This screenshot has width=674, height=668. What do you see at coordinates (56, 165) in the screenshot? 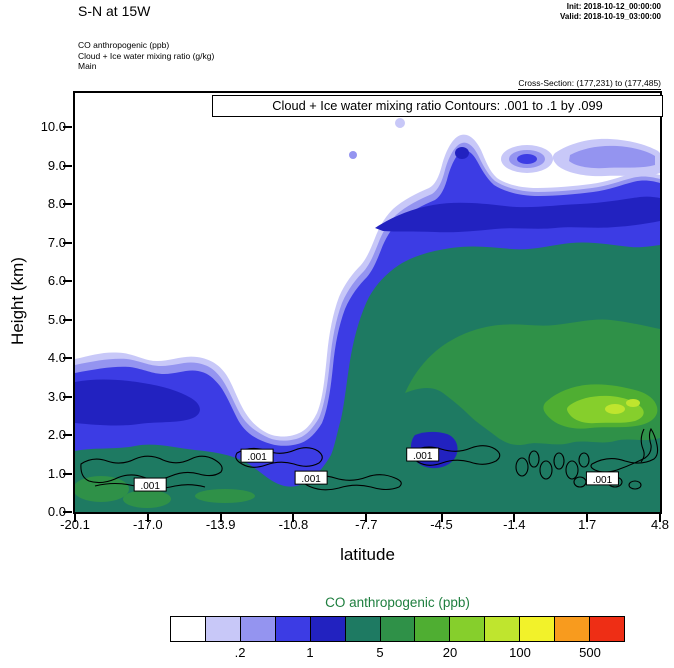
I see `y-tick-label: 9.0` at bounding box center [56, 165].